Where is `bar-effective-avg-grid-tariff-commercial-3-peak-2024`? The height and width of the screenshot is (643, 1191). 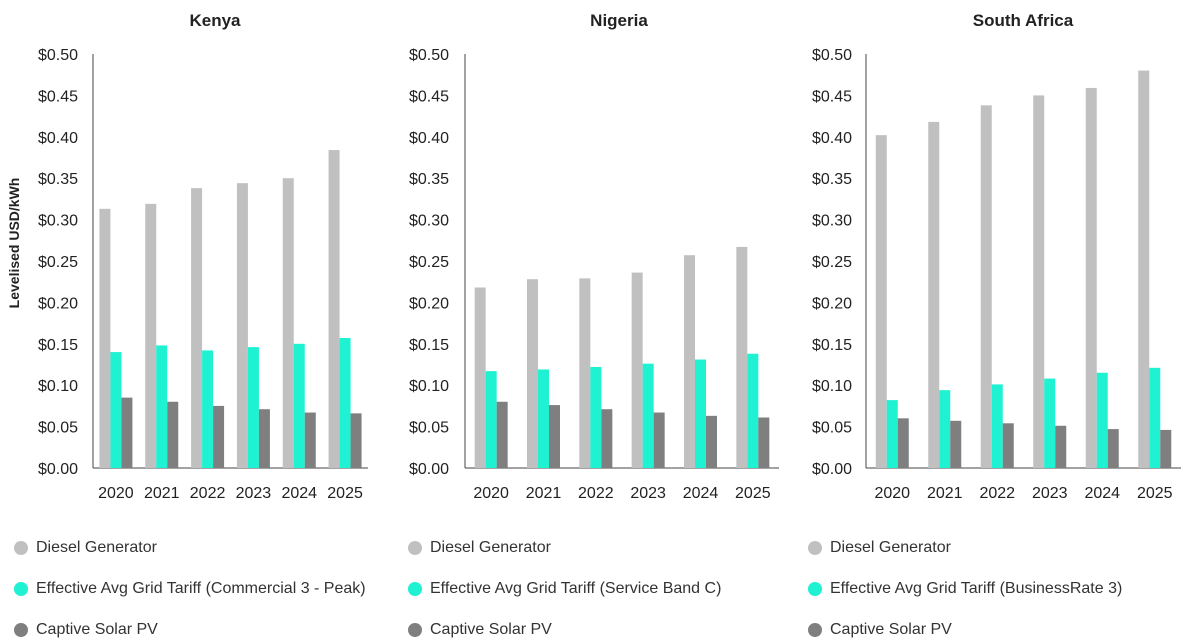
bar-effective-avg-grid-tariff-commercial-3-peak-2024 is located at coordinates (299, 405).